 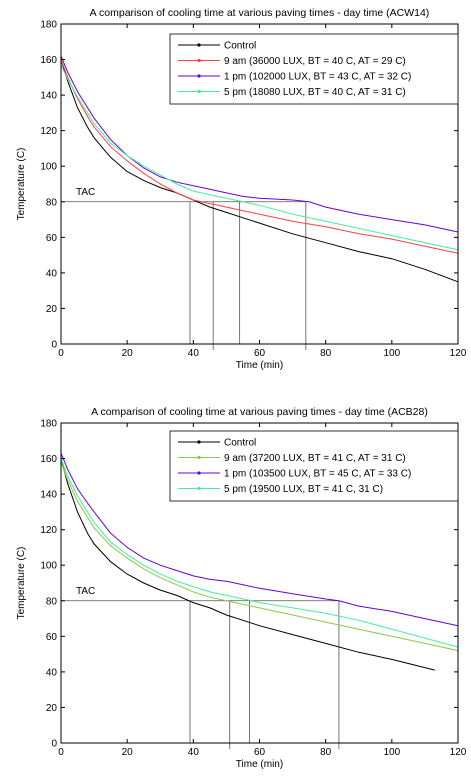 I want to click on legend-label: 9 am (37200 LUX, BT = 41 C, AT = 31 C), so click(x=315, y=458).